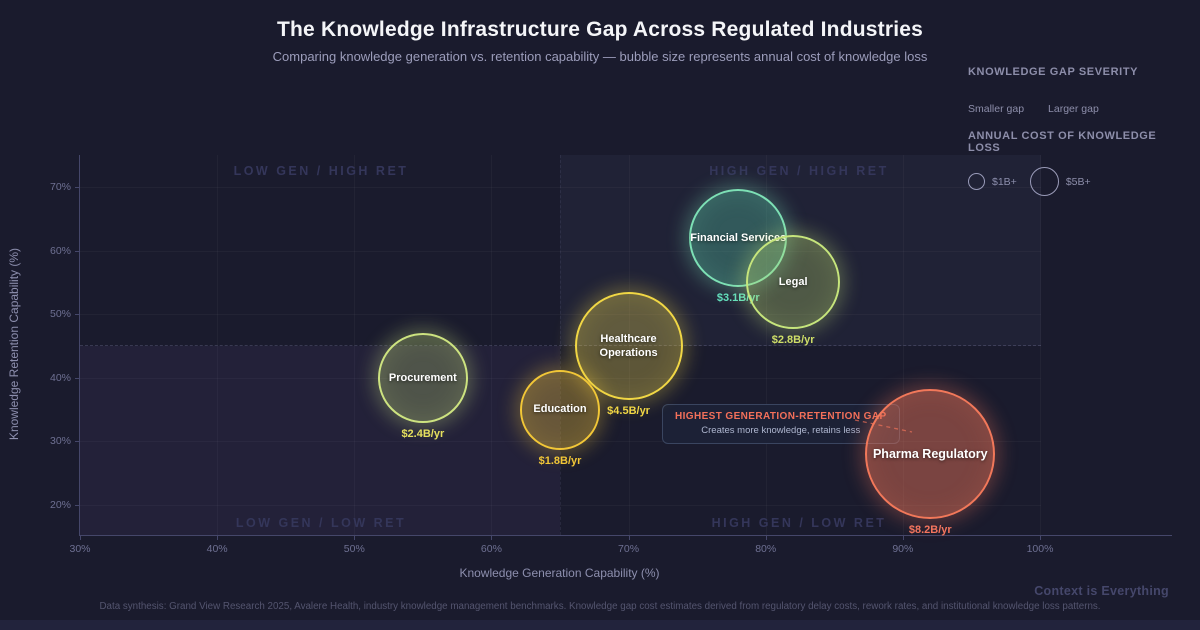 The height and width of the screenshot is (630, 1200). What do you see at coordinates (354, 549) in the screenshot?
I see `x-axis-tick-label: 50%` at bounding box center [354, 549].